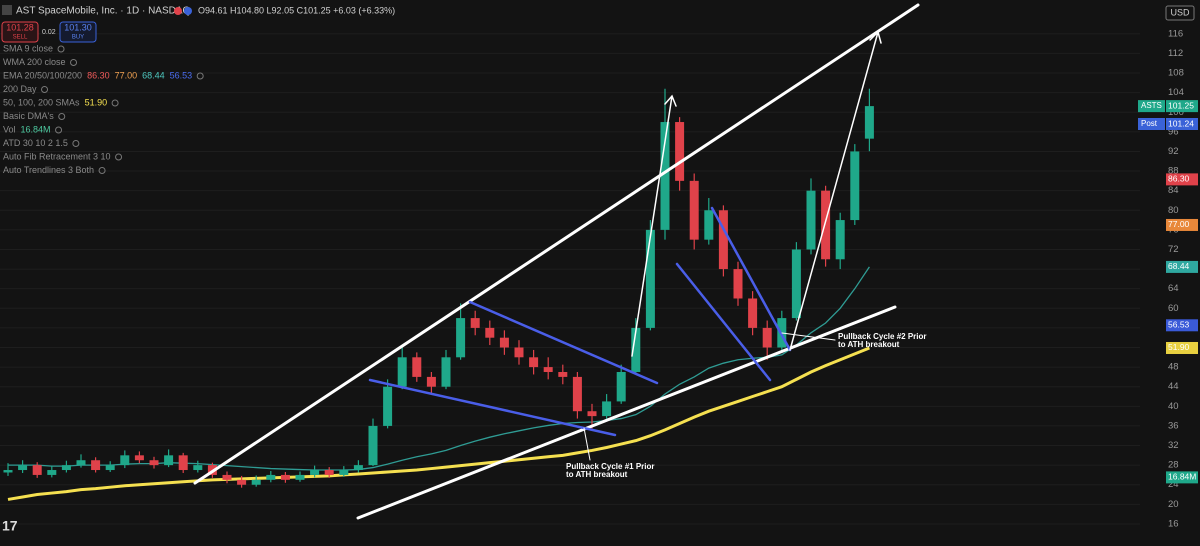 Image resolution: width=1200 pixels, height=546 pixels. I want to click on spread: 0.02, so click(49, 32).